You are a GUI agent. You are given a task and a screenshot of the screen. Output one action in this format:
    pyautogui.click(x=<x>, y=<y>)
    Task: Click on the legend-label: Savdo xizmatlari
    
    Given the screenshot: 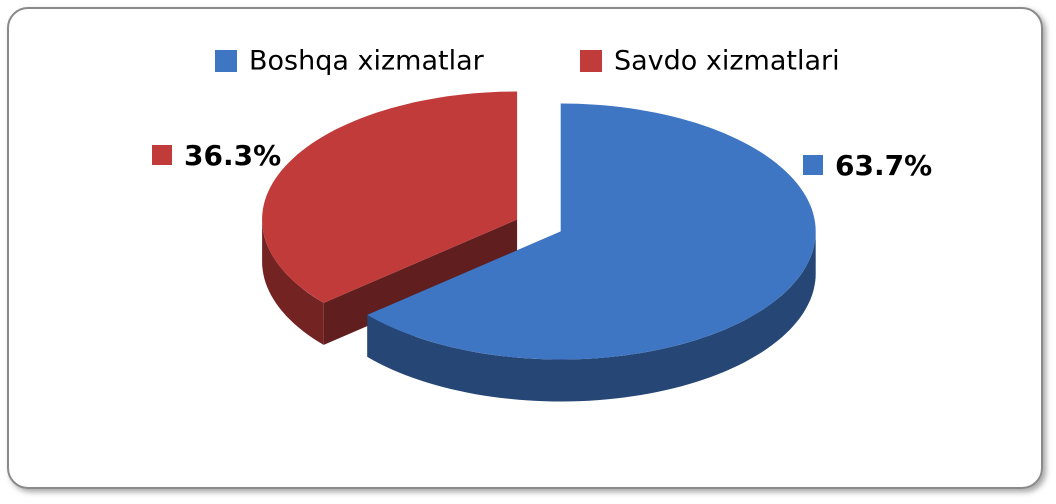 What is the action you would take?
    pyautogui.click(x=727, y=61)
    